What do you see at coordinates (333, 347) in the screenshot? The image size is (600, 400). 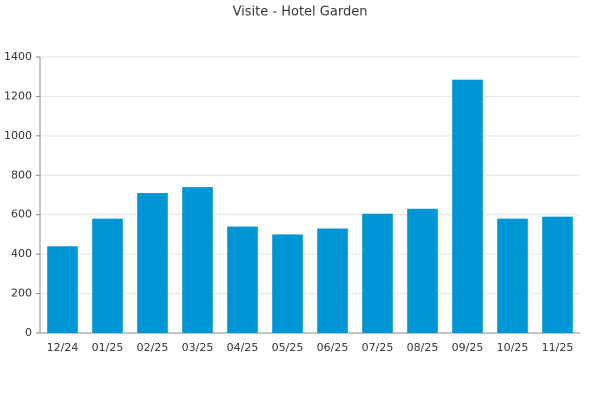 I see `x-tick-label: 06/25` at bounding box center [333, 347].